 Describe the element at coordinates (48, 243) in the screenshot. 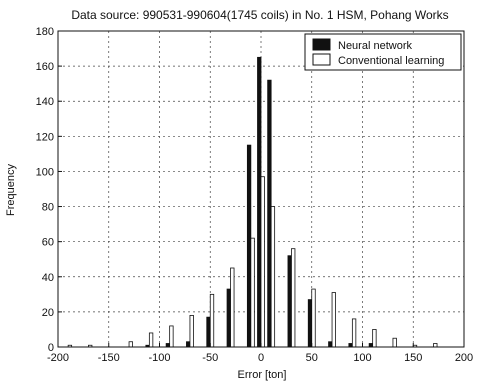

I see `y-tick-label: 60` at that location.